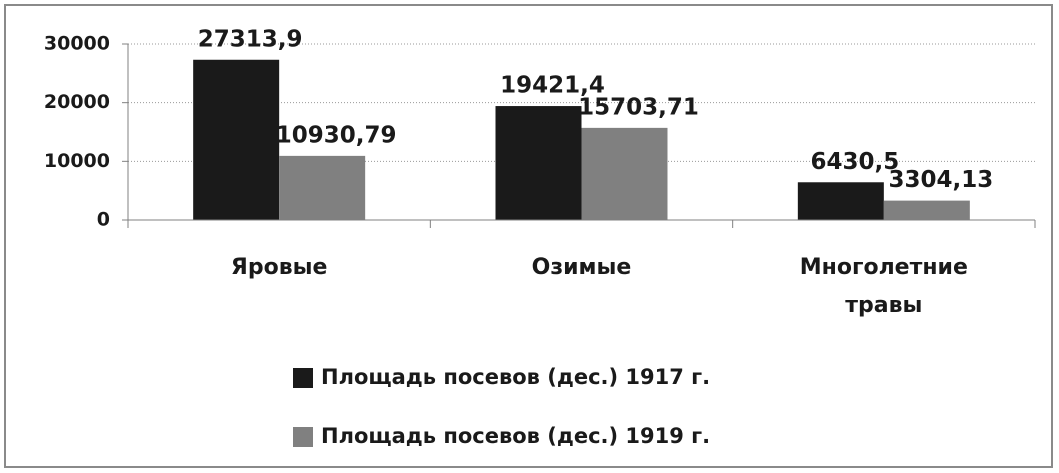 The height and width of the screenshot is (473, 1059). What do you see at coordinates (854, 162) in the screenshot?
I see `value-label: 6430,5` at bounding box center [854, 162].